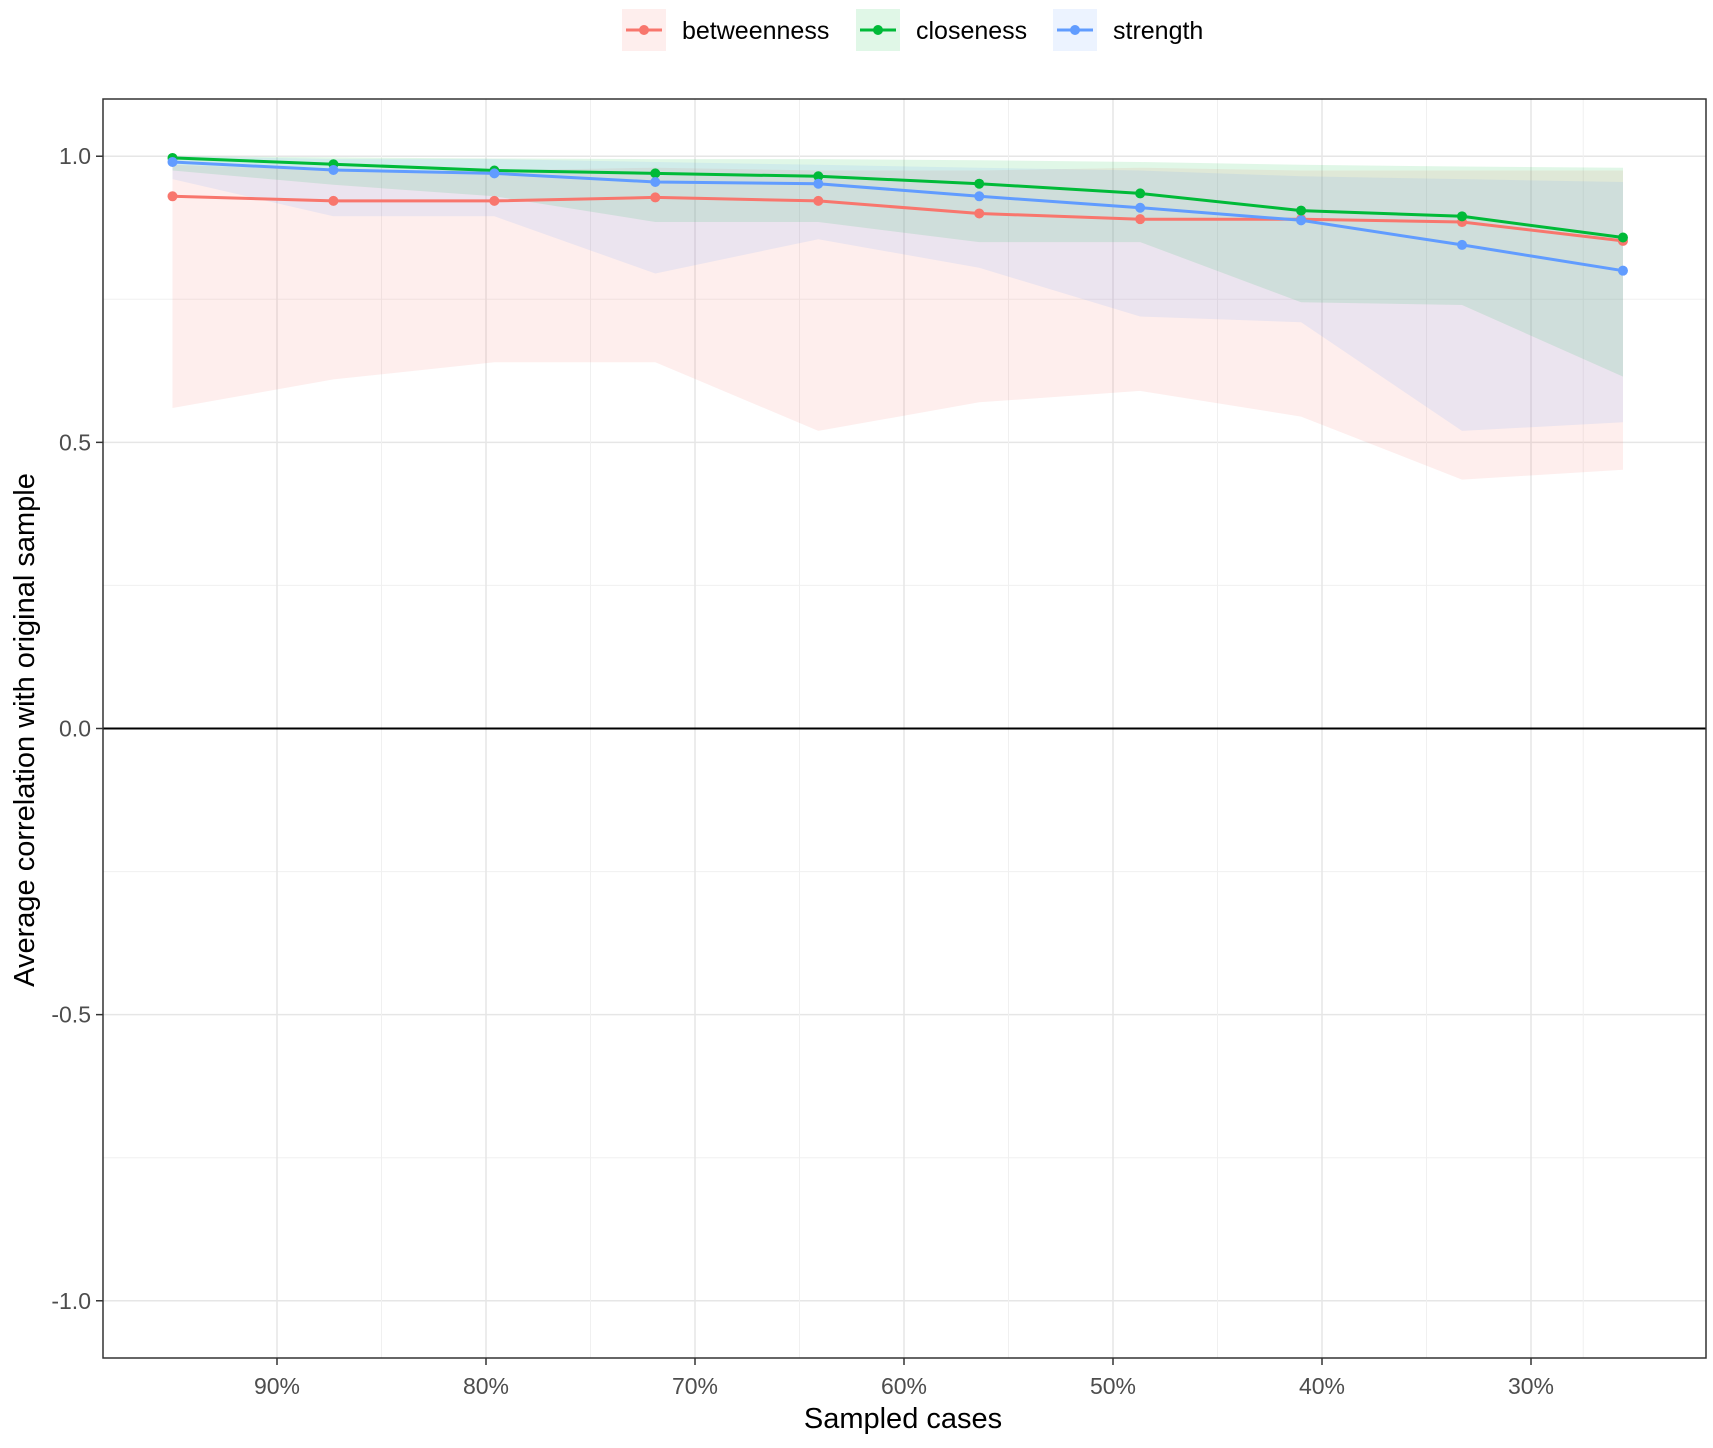  What do you see at coordinates (486, 1386) in the screenshot?
I see `x-tick-label: 80%` at bounding box center [486, 1386].